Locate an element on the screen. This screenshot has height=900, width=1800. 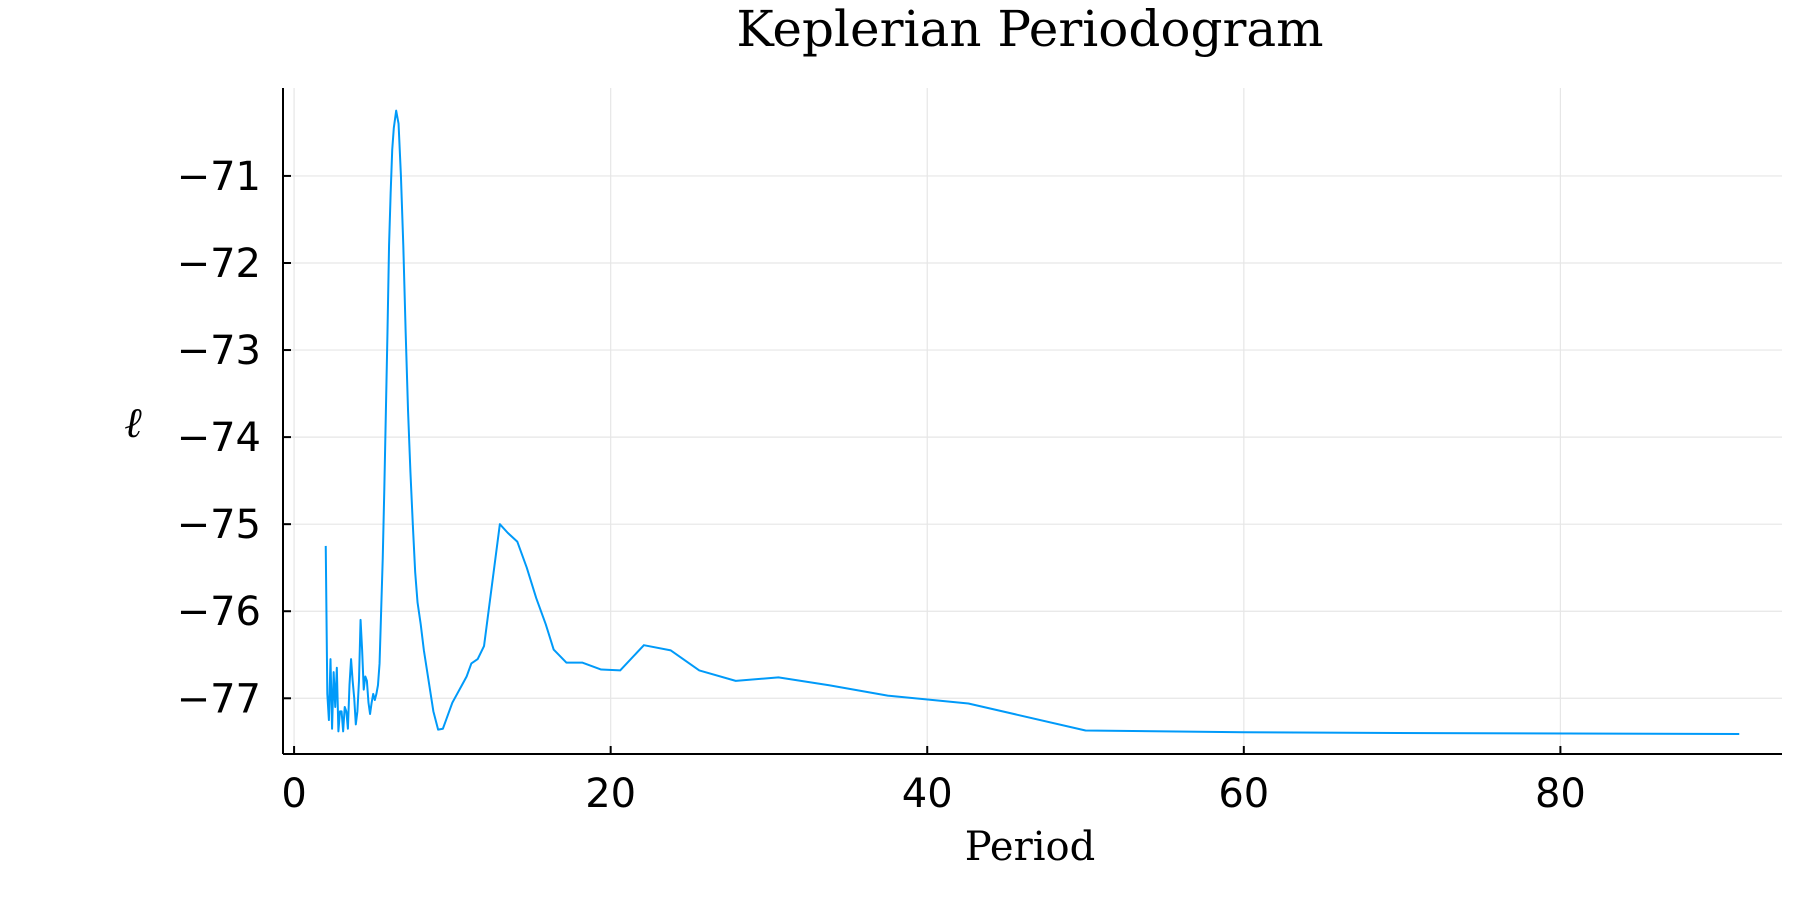
y-tick-label: −72 is located at coordinates (219, 264).